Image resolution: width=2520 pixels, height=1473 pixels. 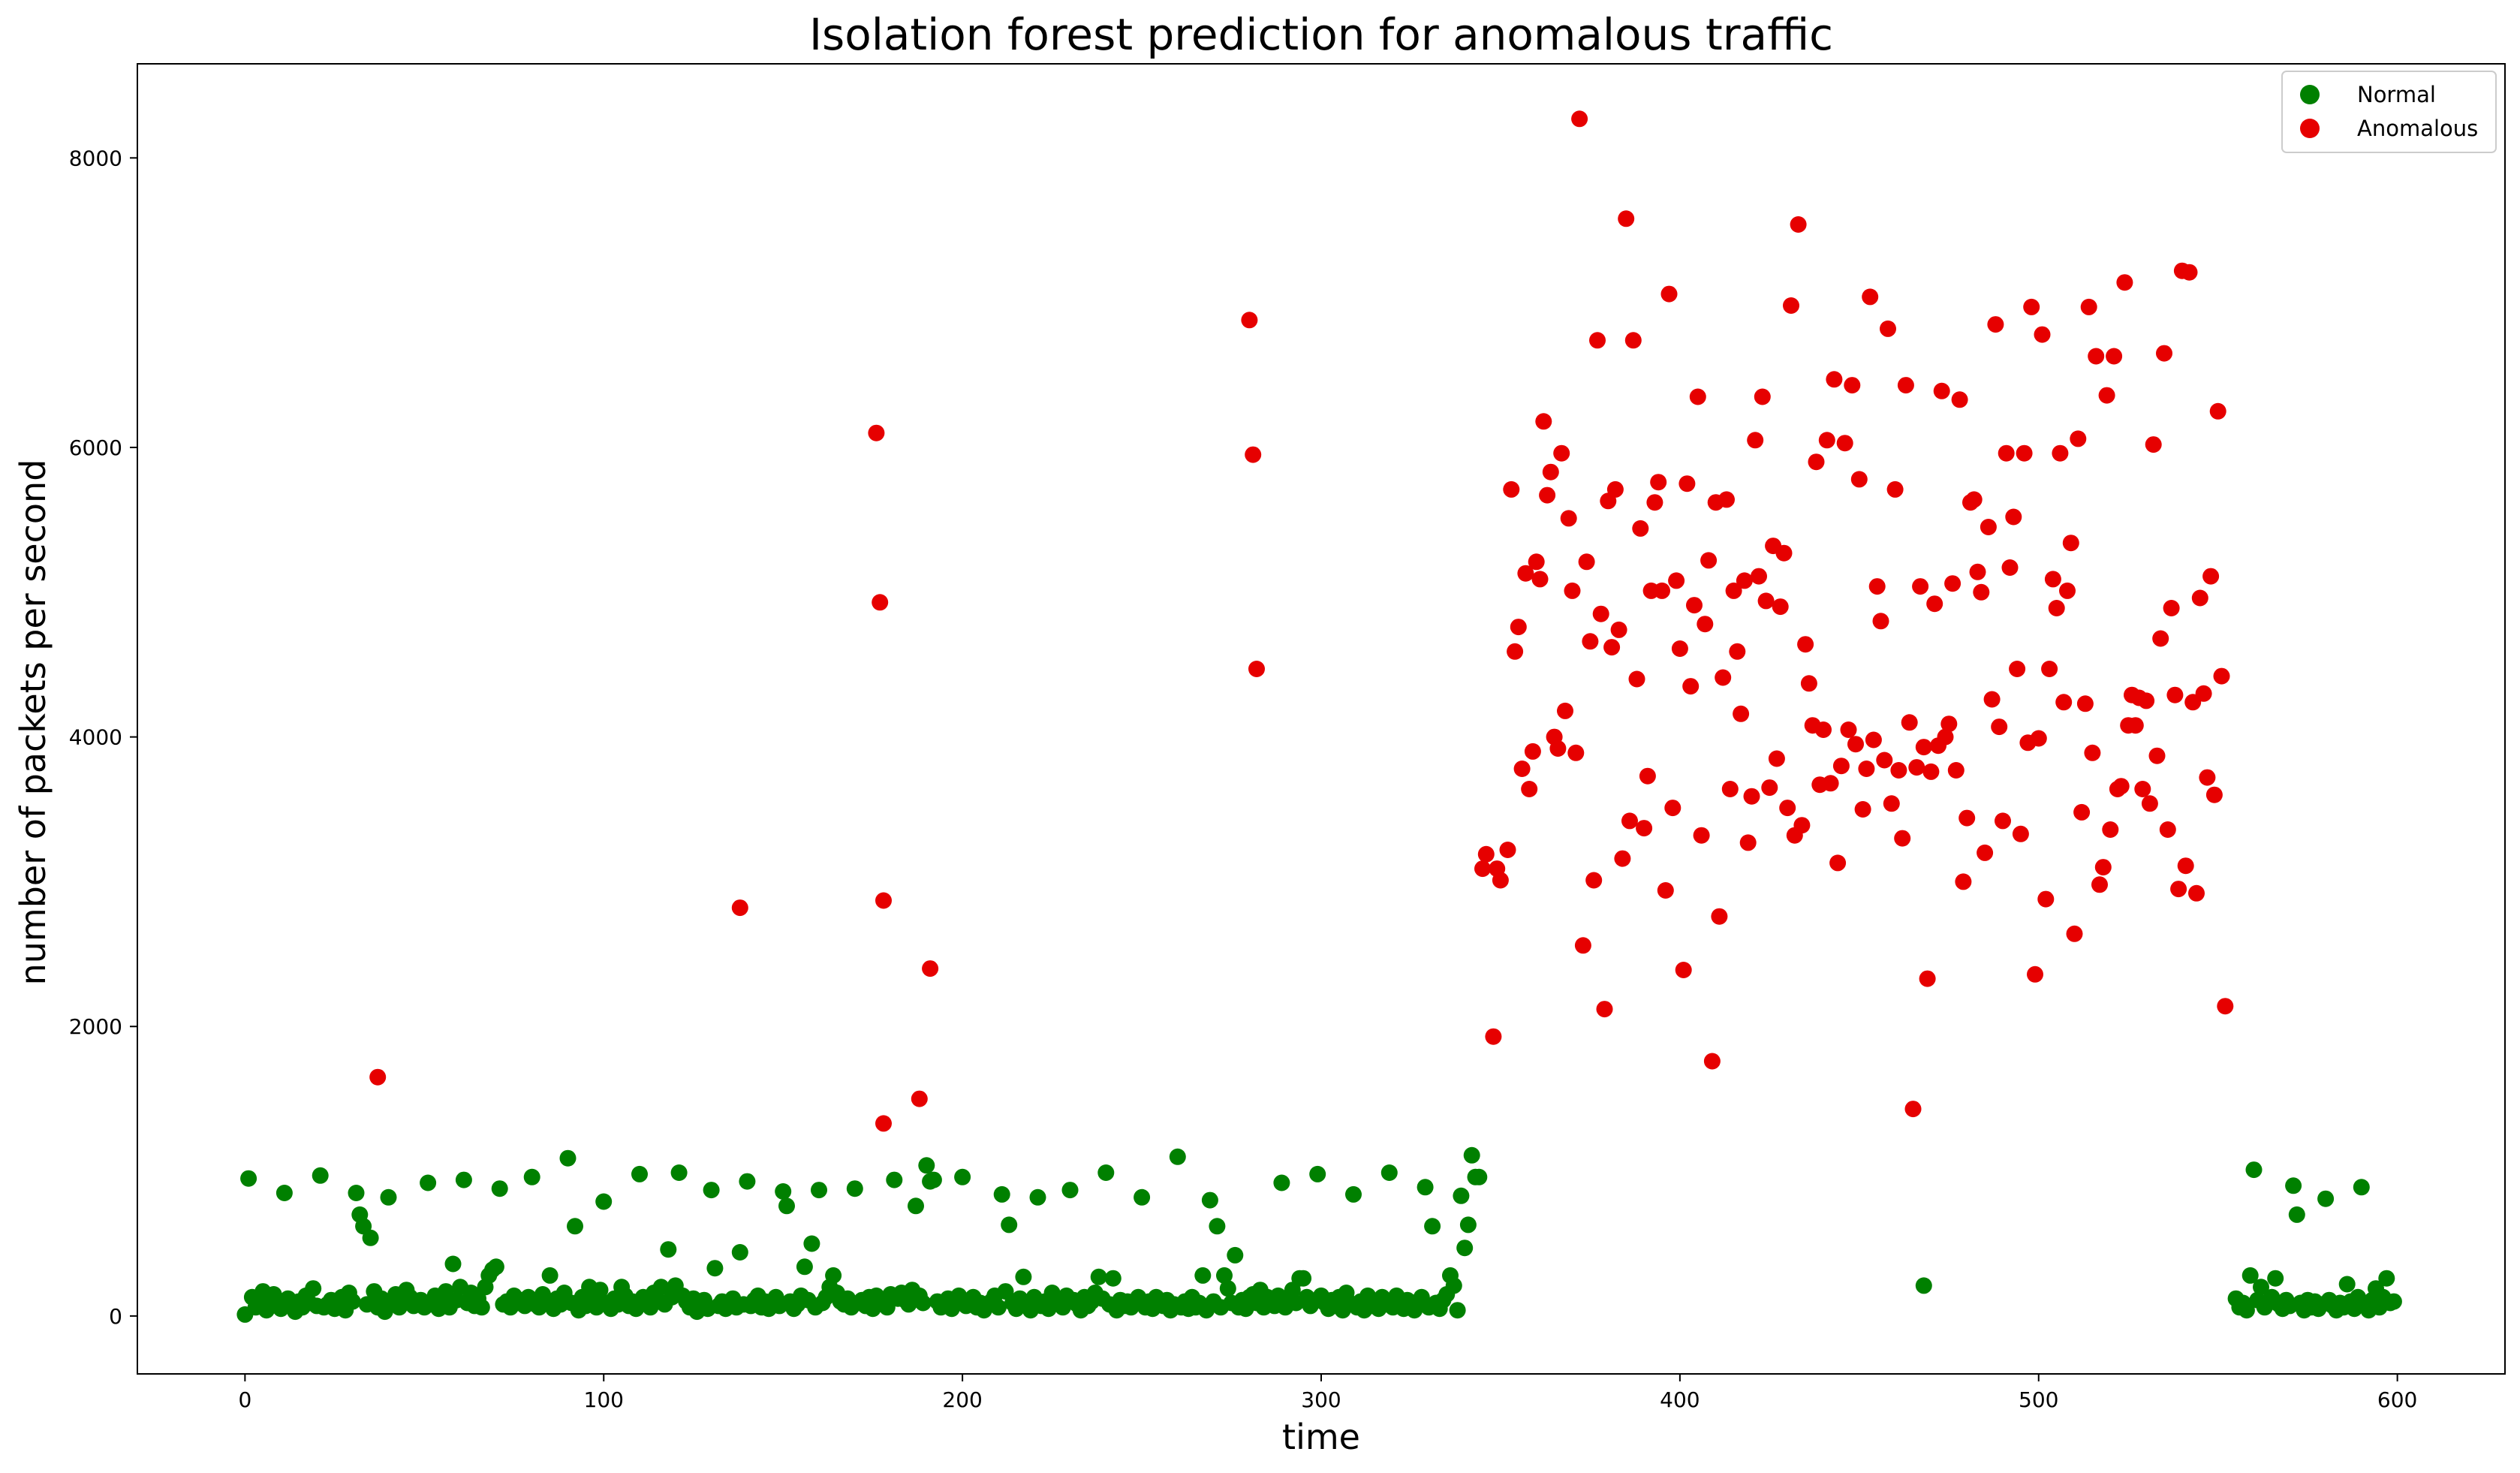 I want to click on x-tick-label: 0, so click(x=244, y=1399).